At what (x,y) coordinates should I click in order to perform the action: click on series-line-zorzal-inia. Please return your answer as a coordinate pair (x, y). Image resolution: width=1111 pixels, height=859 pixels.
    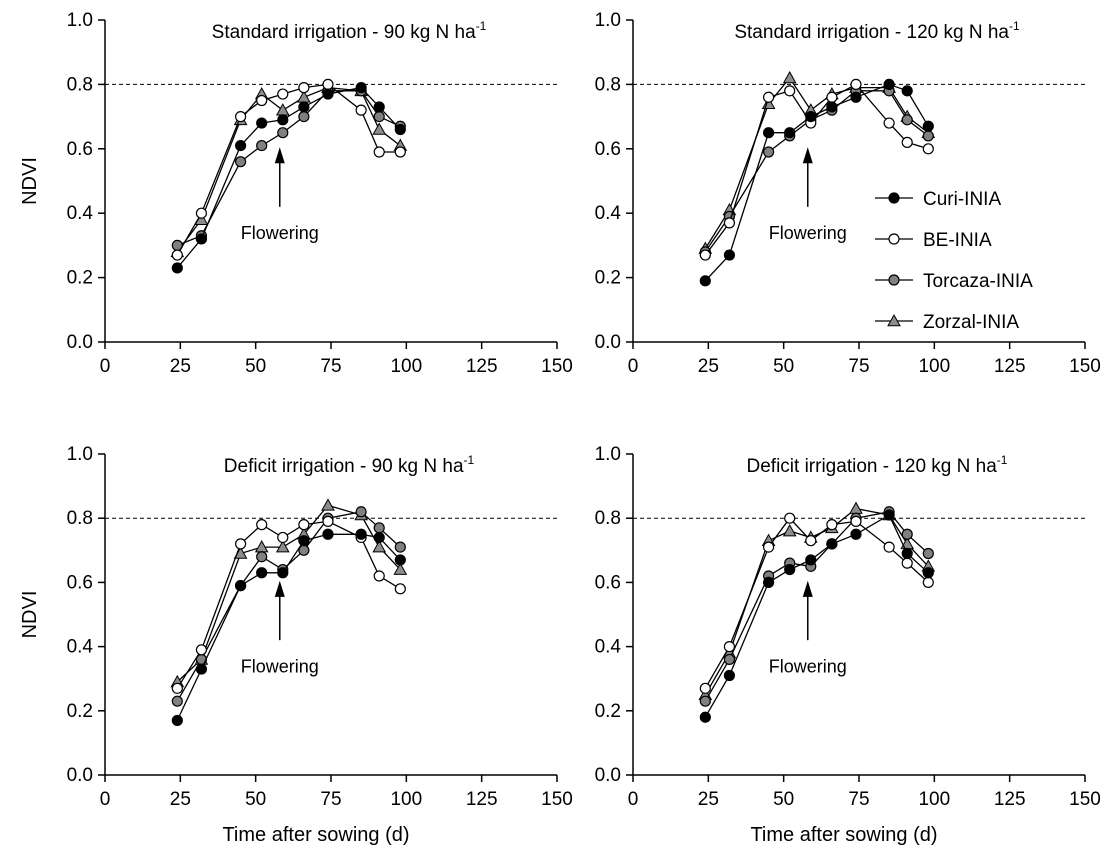
    Looking at the image, I should click on (288, 169).